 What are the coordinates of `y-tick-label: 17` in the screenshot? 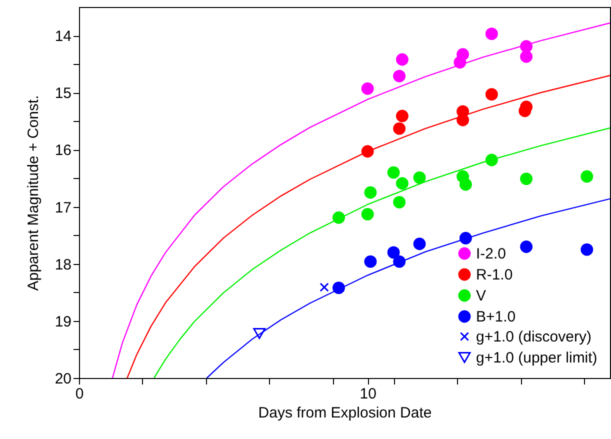 It's located at (63, 207).